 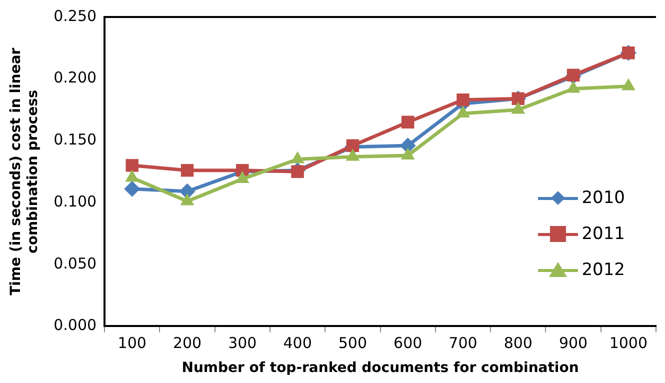 I want to click on legend-label: 2012, so click(x=603, y=270).